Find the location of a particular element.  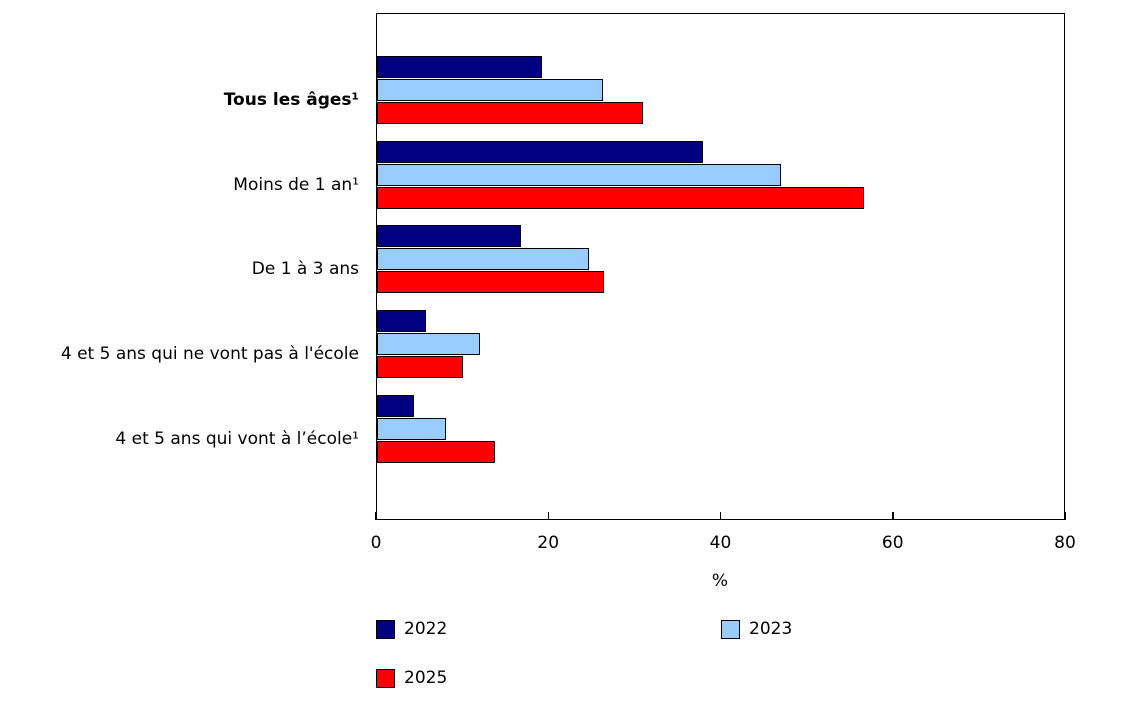

legend-swatch-2023 is located at coordinates (730, 629).